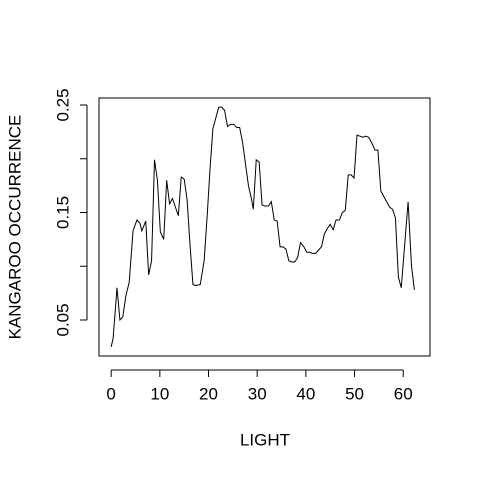 This screenshot has height=480, width=480. Describe the element at coordinates (62, 212) in the screenshot. I see `y-tick-label: 0.15` at that location.